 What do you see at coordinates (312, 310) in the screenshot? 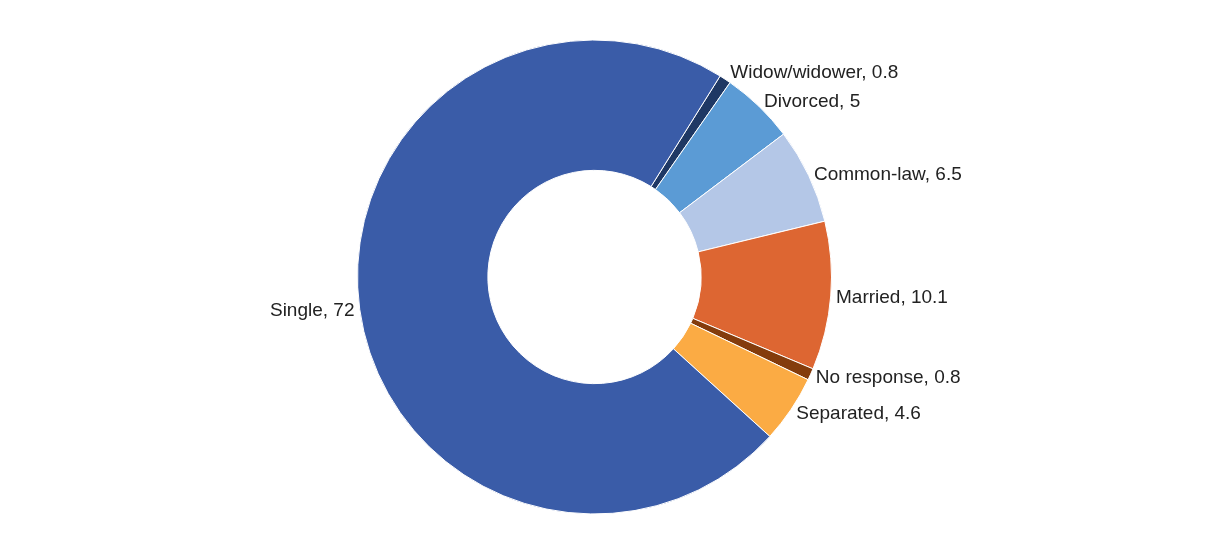
I see `slice-label: Single, 72` at bounding box center [312, 310].